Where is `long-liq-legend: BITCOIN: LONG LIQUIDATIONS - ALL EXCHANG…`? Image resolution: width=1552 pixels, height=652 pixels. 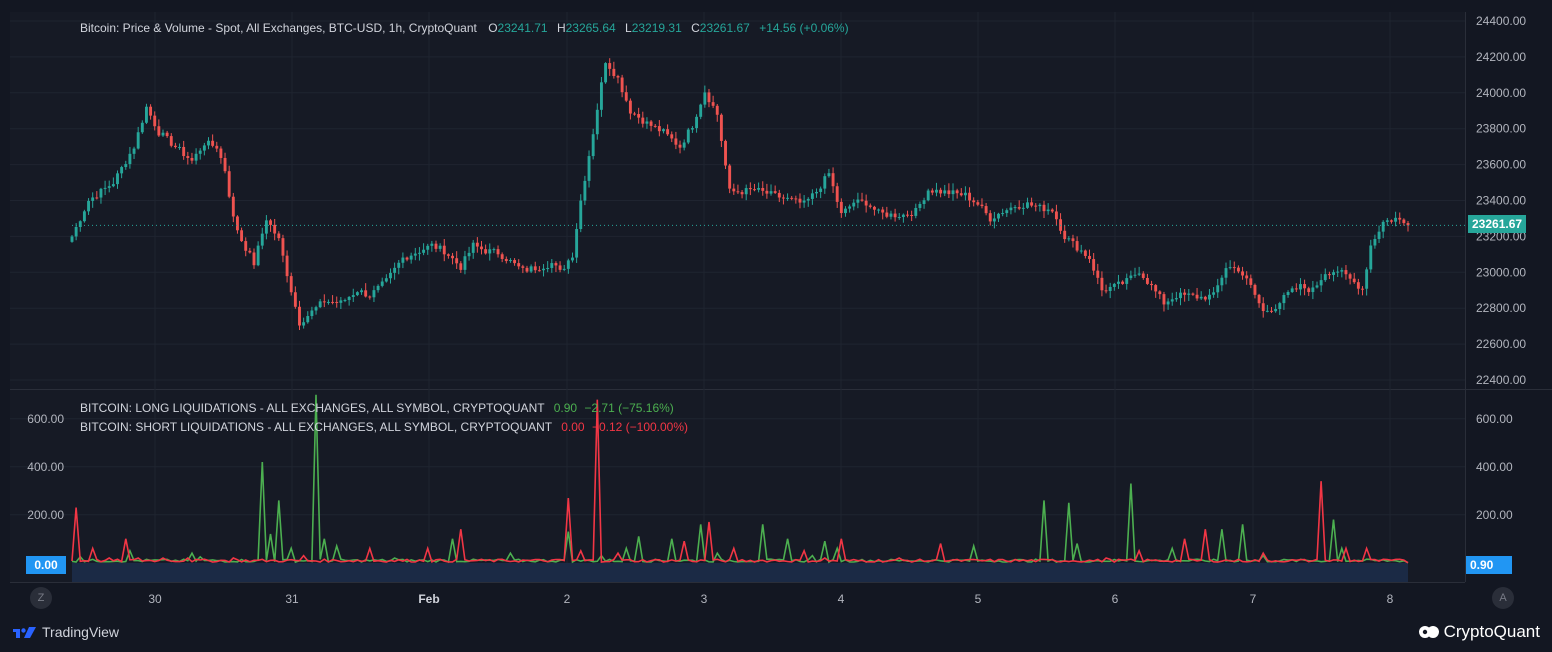
long-liq-legend: BITCOIN: LONG LIQUIDATIONS - ALL EXCHANG… is located at coordinates (377, 408).